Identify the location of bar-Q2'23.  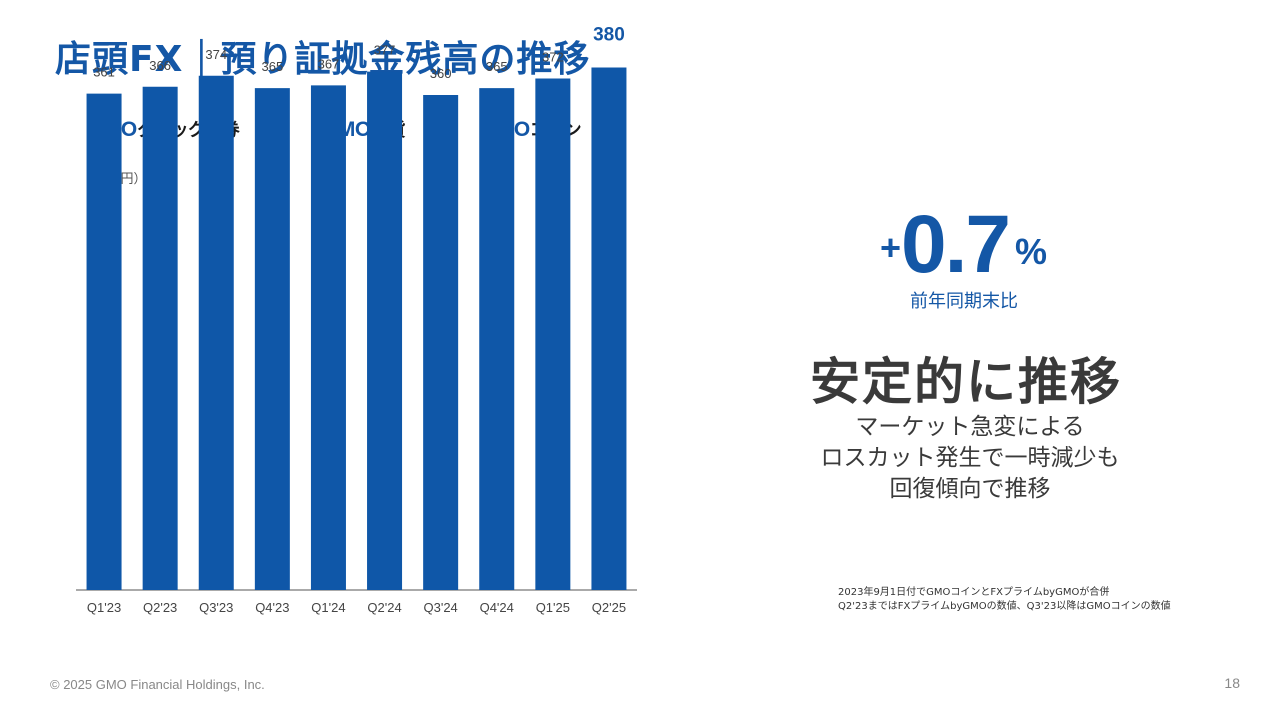
(160, 338).